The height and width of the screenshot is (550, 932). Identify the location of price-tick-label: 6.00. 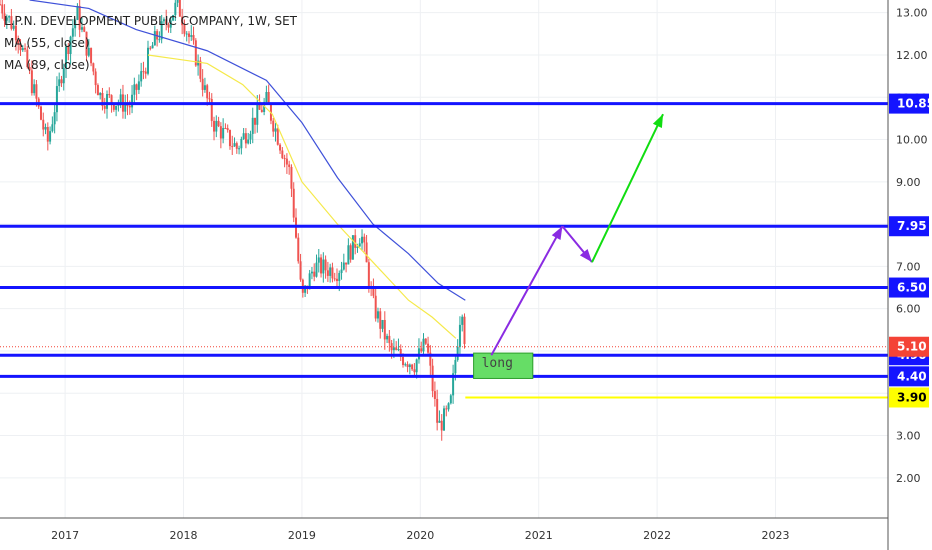
(908, 309).